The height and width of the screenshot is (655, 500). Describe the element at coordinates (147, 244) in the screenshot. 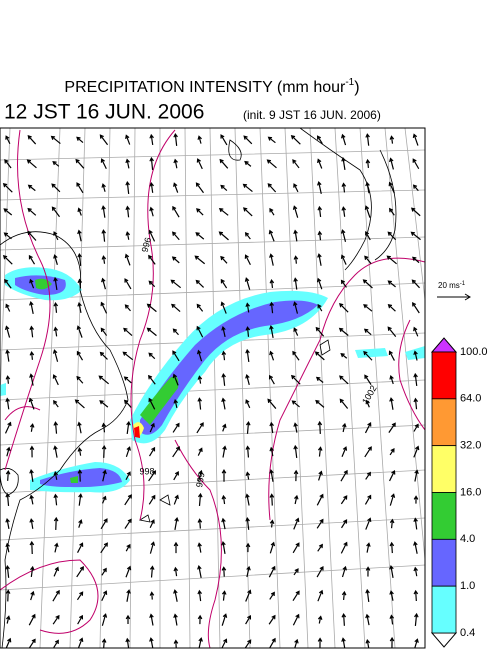

I see `isobar-label: 996` at that location.